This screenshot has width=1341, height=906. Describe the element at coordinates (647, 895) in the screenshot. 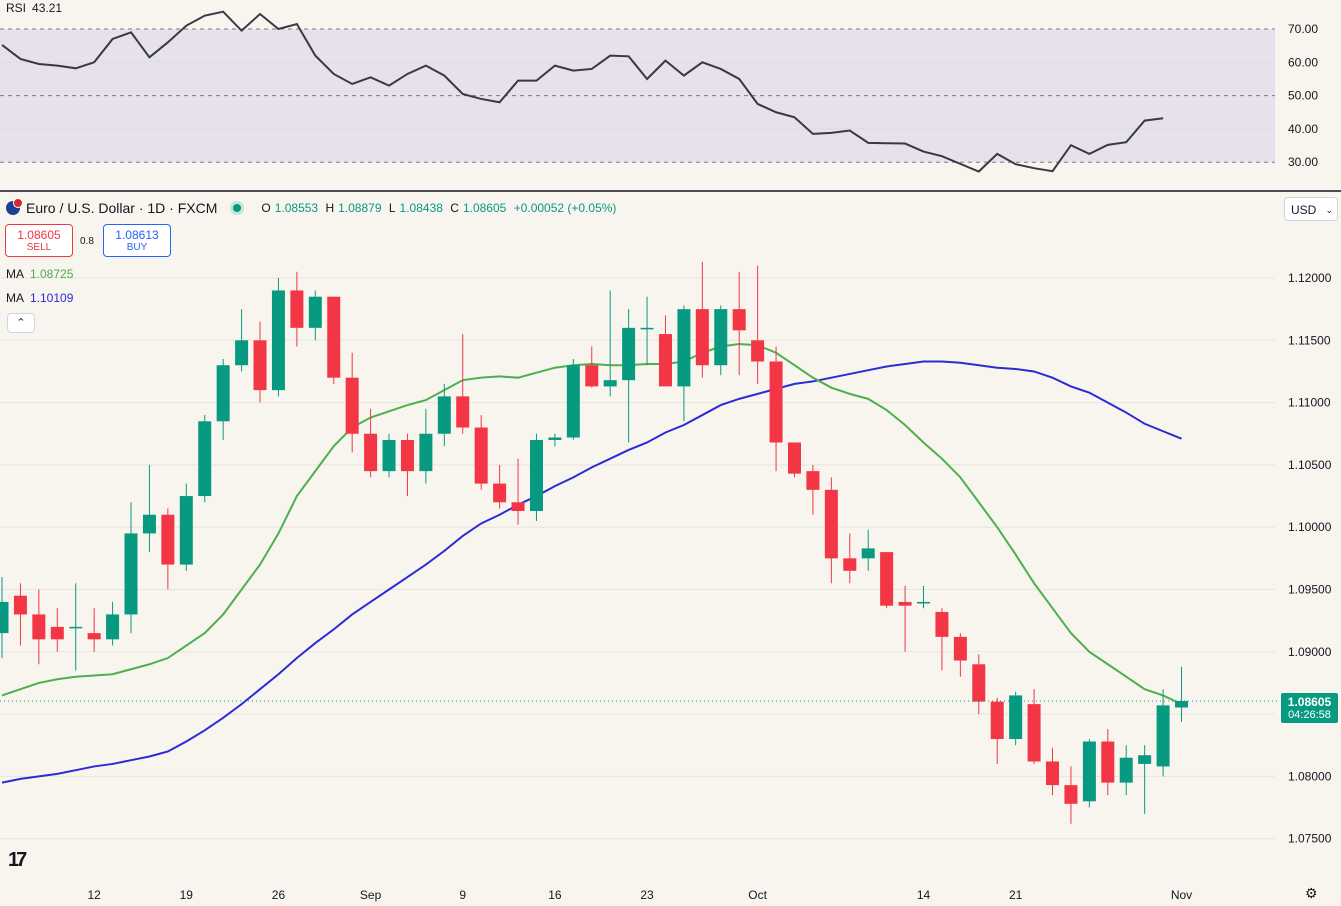

I see `time-tick-label: 23` at that location.